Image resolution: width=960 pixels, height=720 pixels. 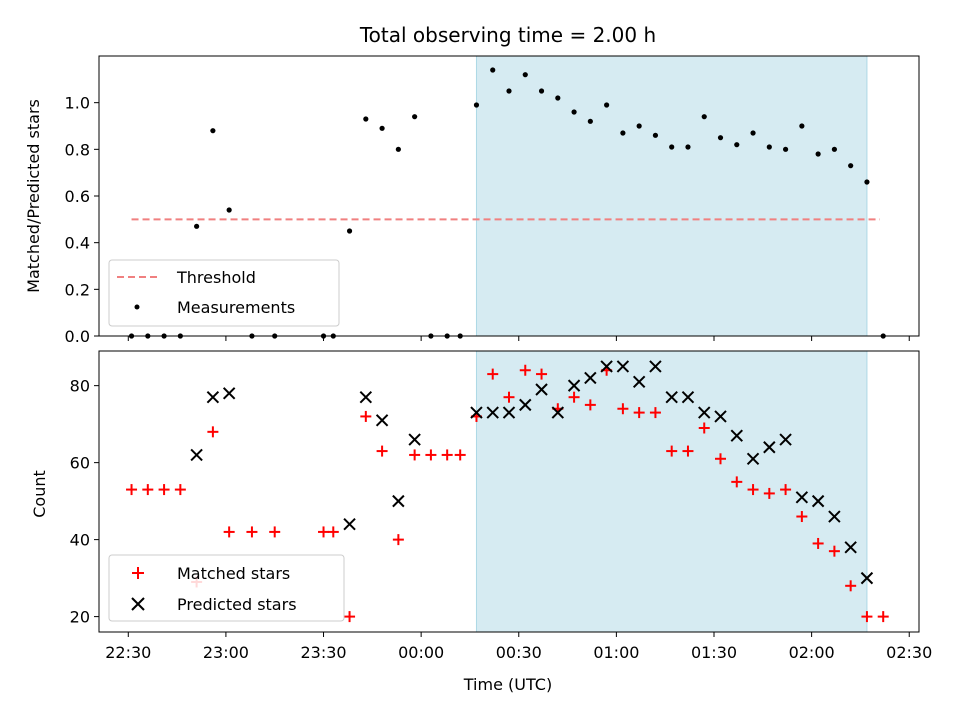 What do you see at coordinates (33, 196) in the screenshot?
I see `top-y-axis-label: Matched/Predicted stars` at bounding box center [33, 196].